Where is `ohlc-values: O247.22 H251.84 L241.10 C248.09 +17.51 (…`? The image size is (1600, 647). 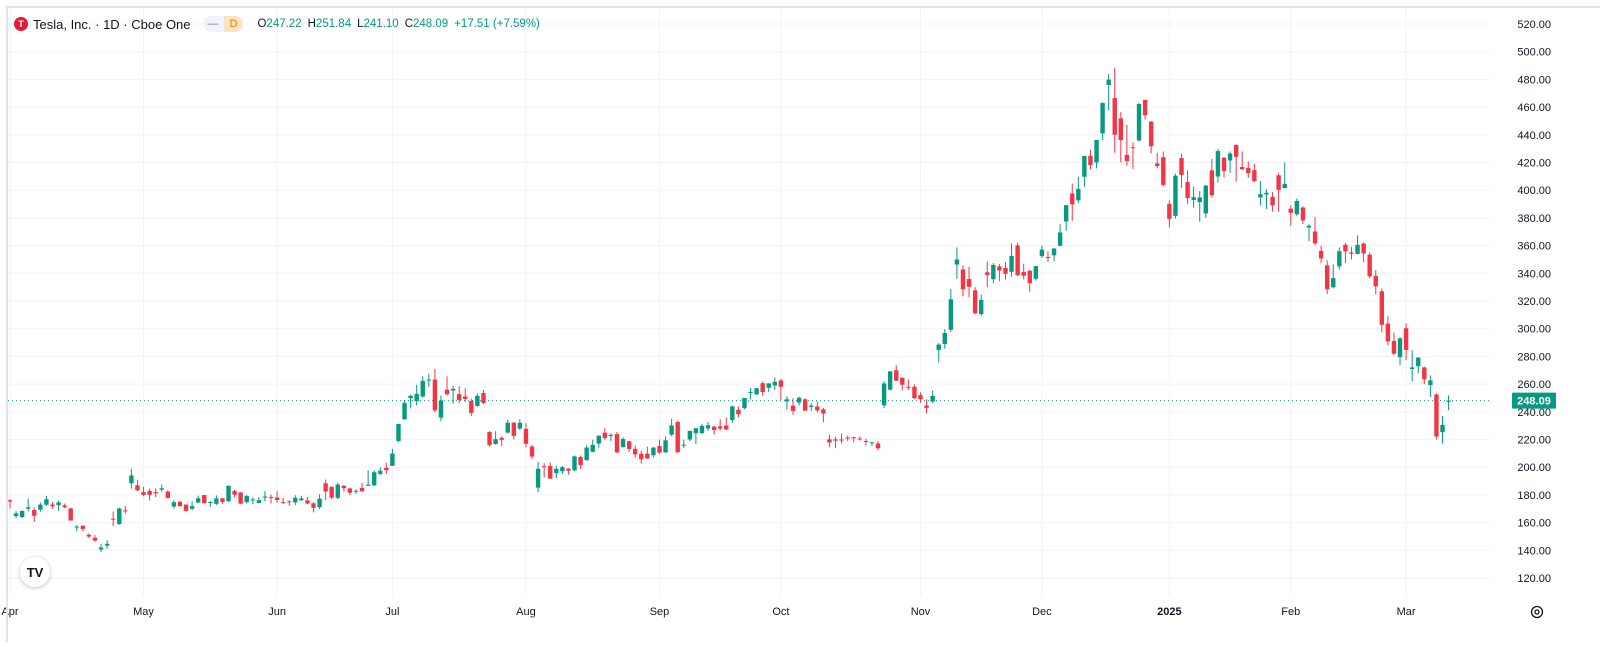
ohlc-values: O247.22 H251.84 L241.10 C248.09 +17.51 (… is located at coordinates (398, 24).